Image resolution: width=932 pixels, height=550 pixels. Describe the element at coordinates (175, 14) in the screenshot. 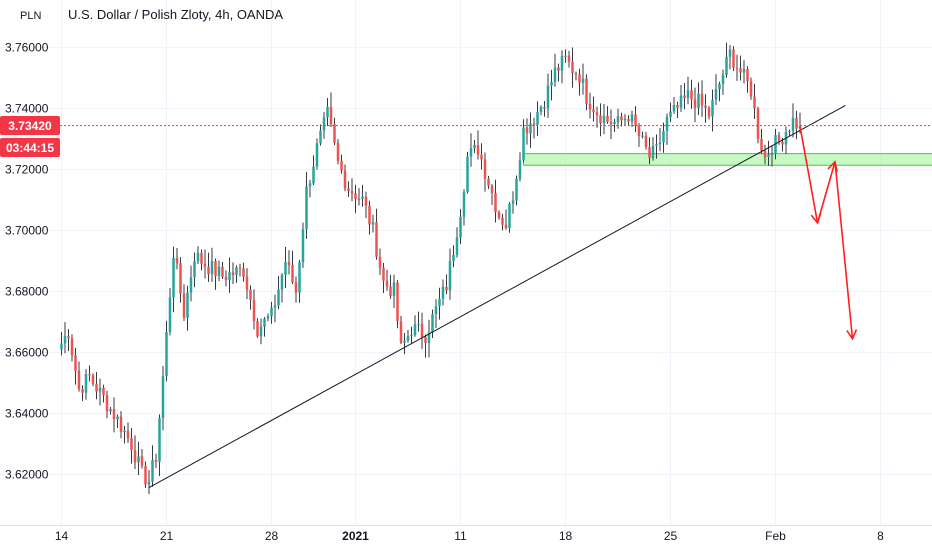

I see `chart-title: U.S. Dollar / Polish Zloty, 4h, OANDA` at that location.